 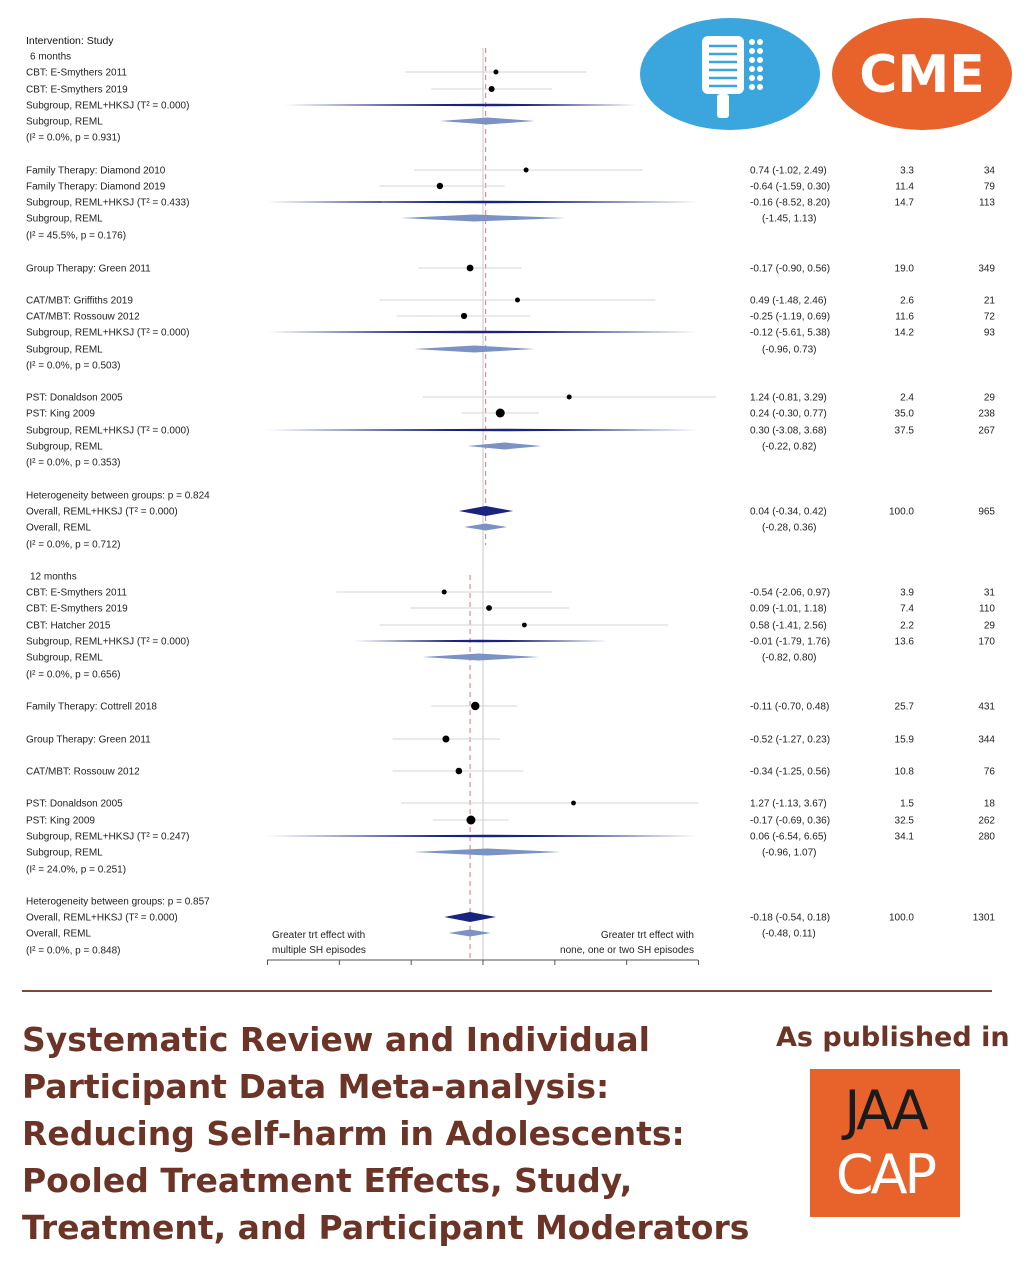 What do you see at coordinates (507, 991) in the screenshot?
I see `section-divider` at bounding box center [507, 991].